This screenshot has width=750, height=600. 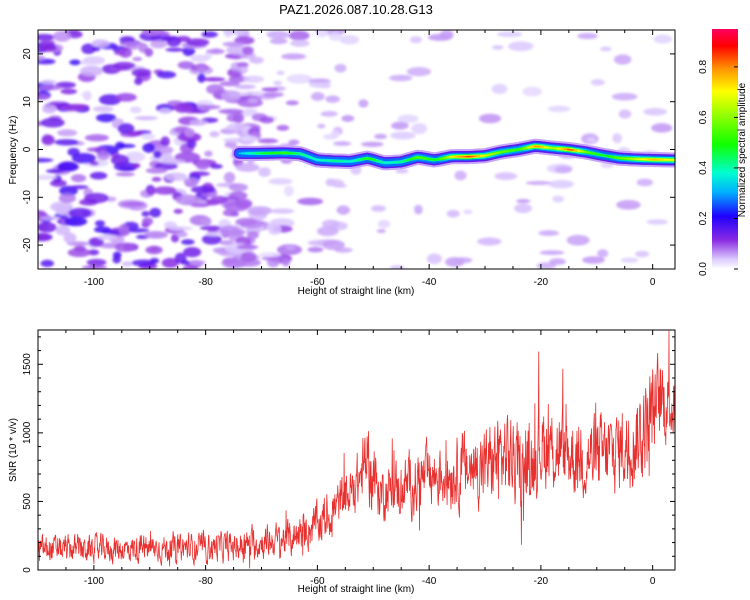 What do you see at coordinates (742, 149) in the screenshot?
I see `colorbar-label: Normalized spectral amplitude` at bounding box center [742, 149].